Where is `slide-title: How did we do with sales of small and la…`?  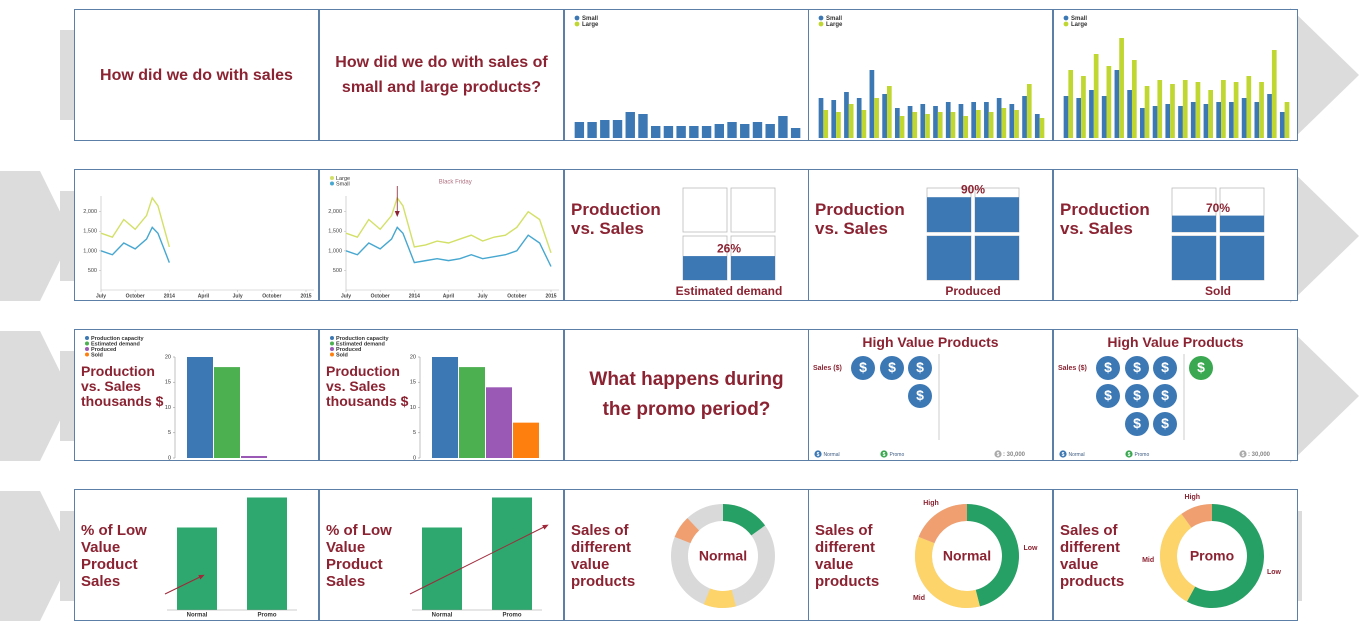 slide-title: How did we do with sales of small and la… is located at coordinates (441, 75).